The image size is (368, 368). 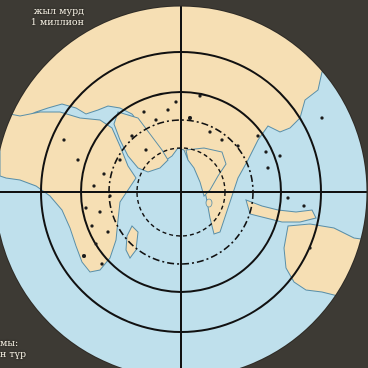 What do you see at coordinates (42, 17) in the screenshot?
I see `top-caption: жыл мурд 1 миллион` at bounding box center [42, 17].